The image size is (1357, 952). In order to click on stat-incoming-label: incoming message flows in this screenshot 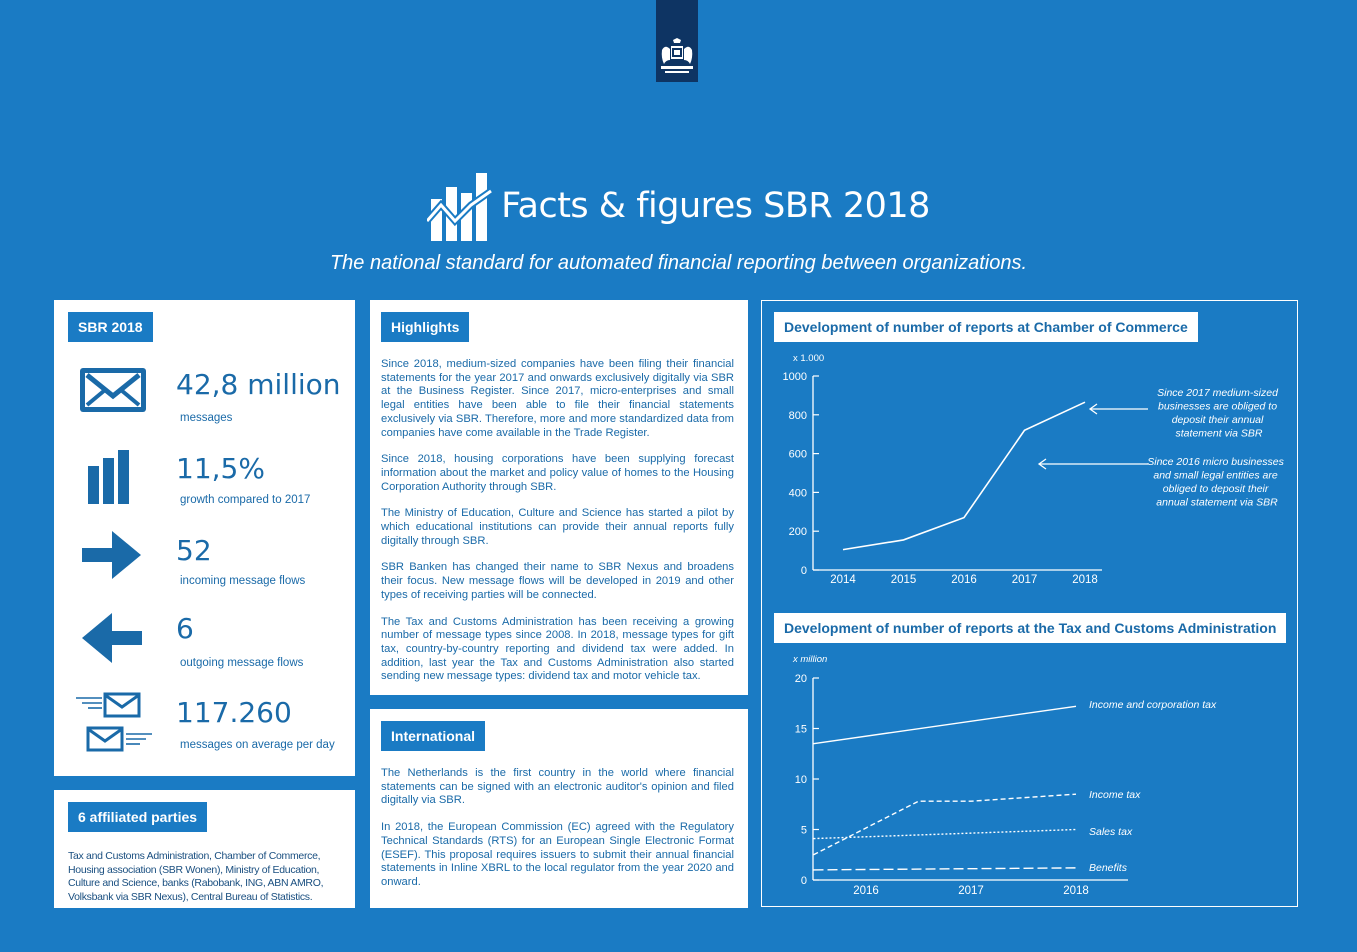, I will do `click(243, 581)`.